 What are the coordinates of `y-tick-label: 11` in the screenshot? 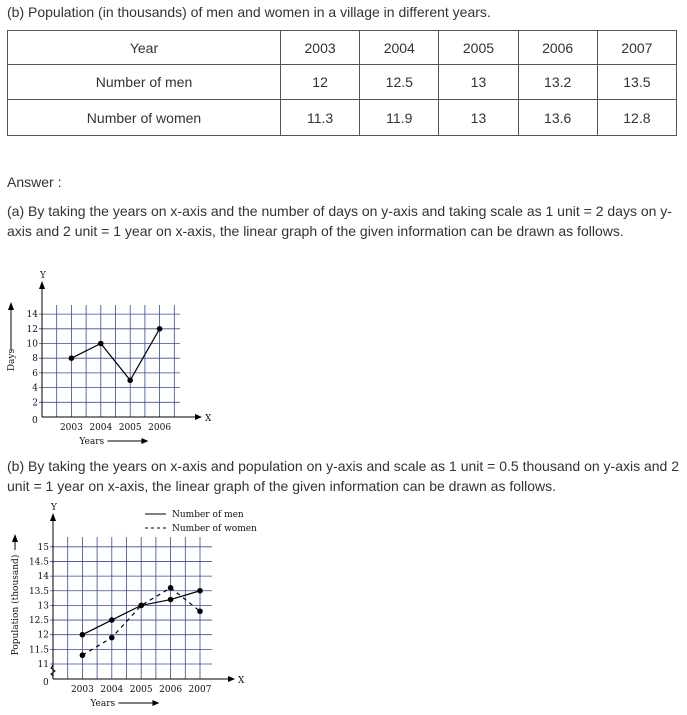 It's located at (43, 665).